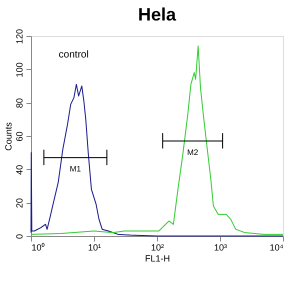 This screenshot has height=296, width=305. What do you see at coordinates (38, 247) in the screenshot?
I see `x-tick-label: 10⁰` at bounding box center [38, 247].